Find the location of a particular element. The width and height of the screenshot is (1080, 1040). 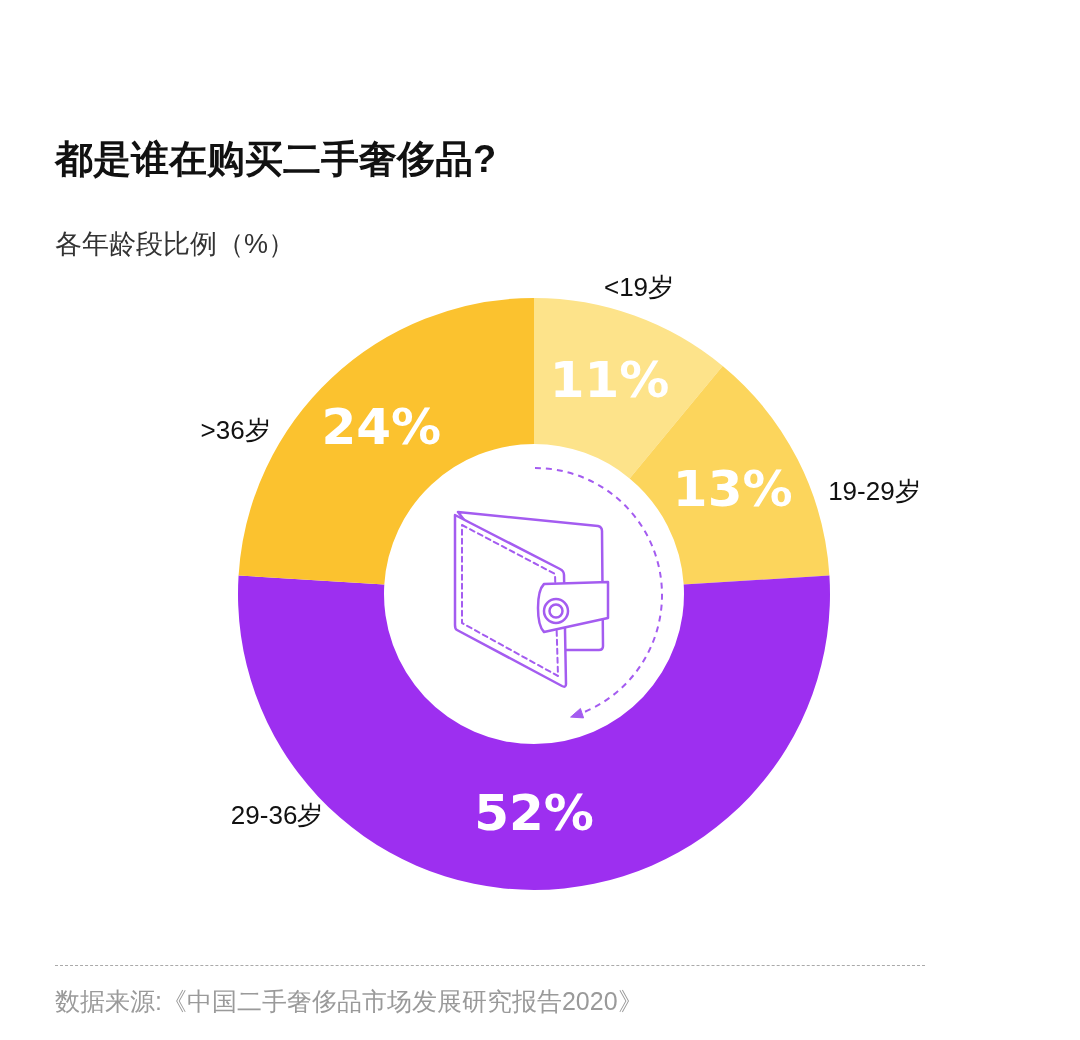

slice-label: >36岁 is located at coordinates (235, 429).